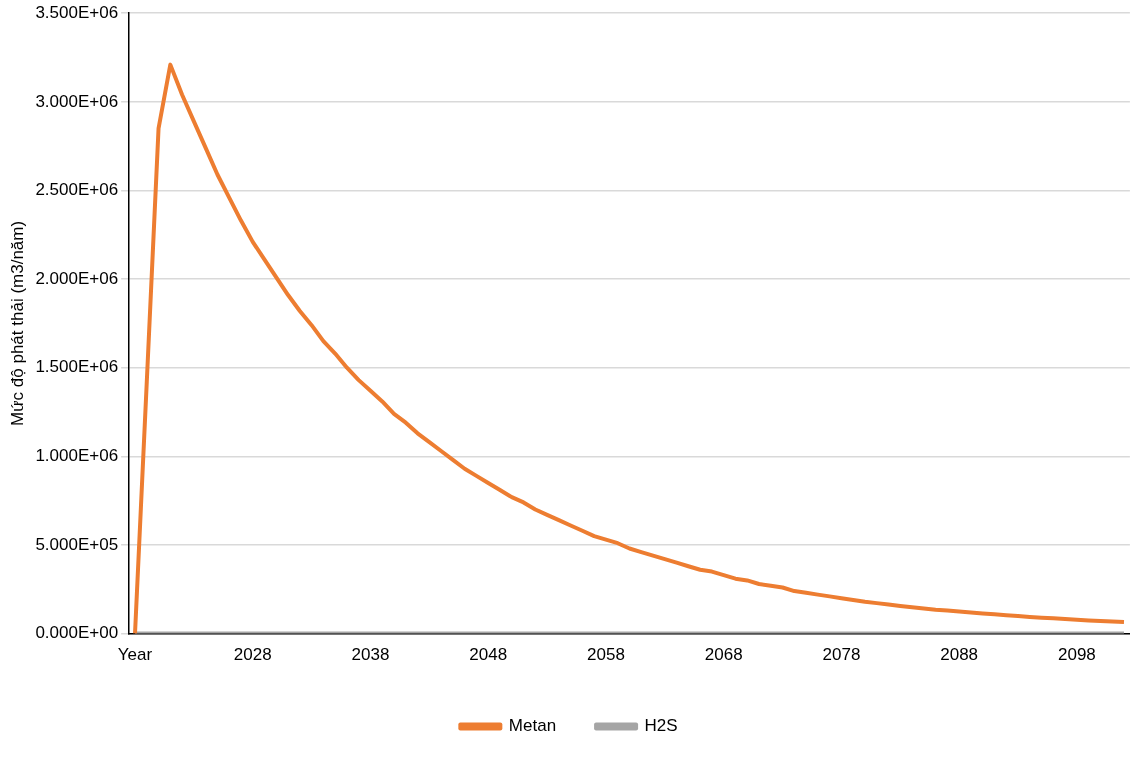 The image size is (1136, 769). What do you see at coordinates (488, 655) in the screenshot?
I see `x-tick-label: 2048` at bounding box center [488, 655].